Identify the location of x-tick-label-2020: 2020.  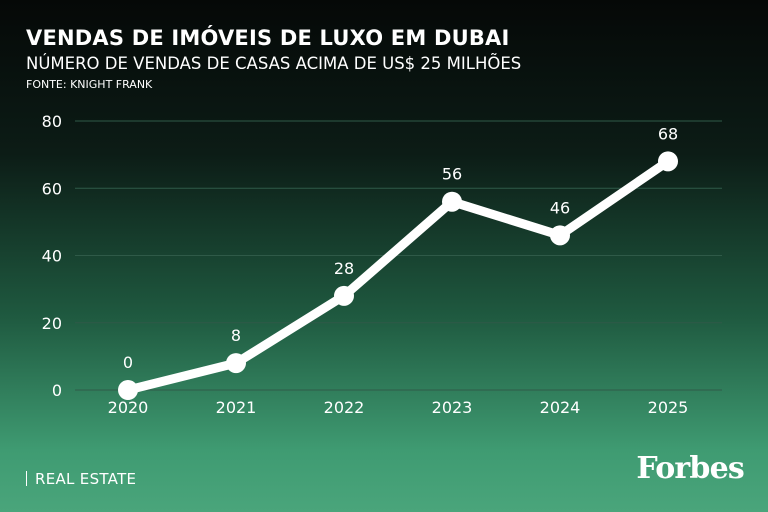
(128, 407).